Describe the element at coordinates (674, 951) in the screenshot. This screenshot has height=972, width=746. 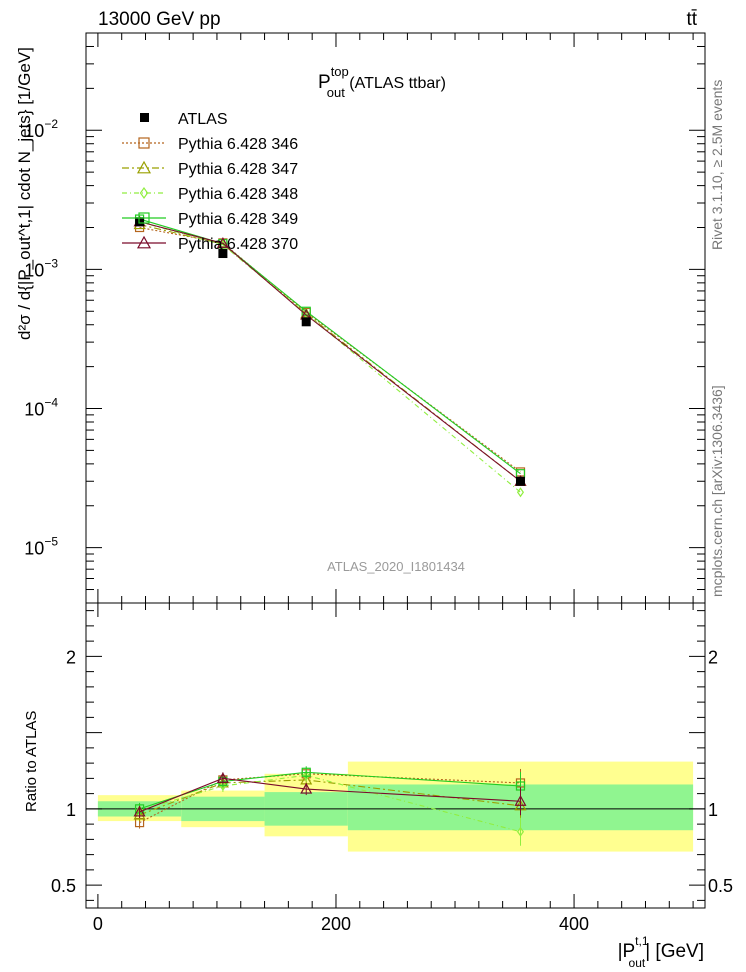
I see `x-axis-label-suffix: | [GeV]` at that location.